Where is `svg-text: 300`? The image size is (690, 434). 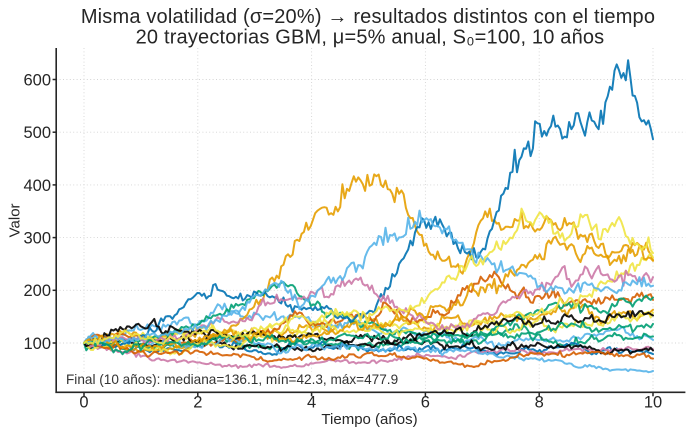
svg-text: 300 is located at coordinates (37, 239).